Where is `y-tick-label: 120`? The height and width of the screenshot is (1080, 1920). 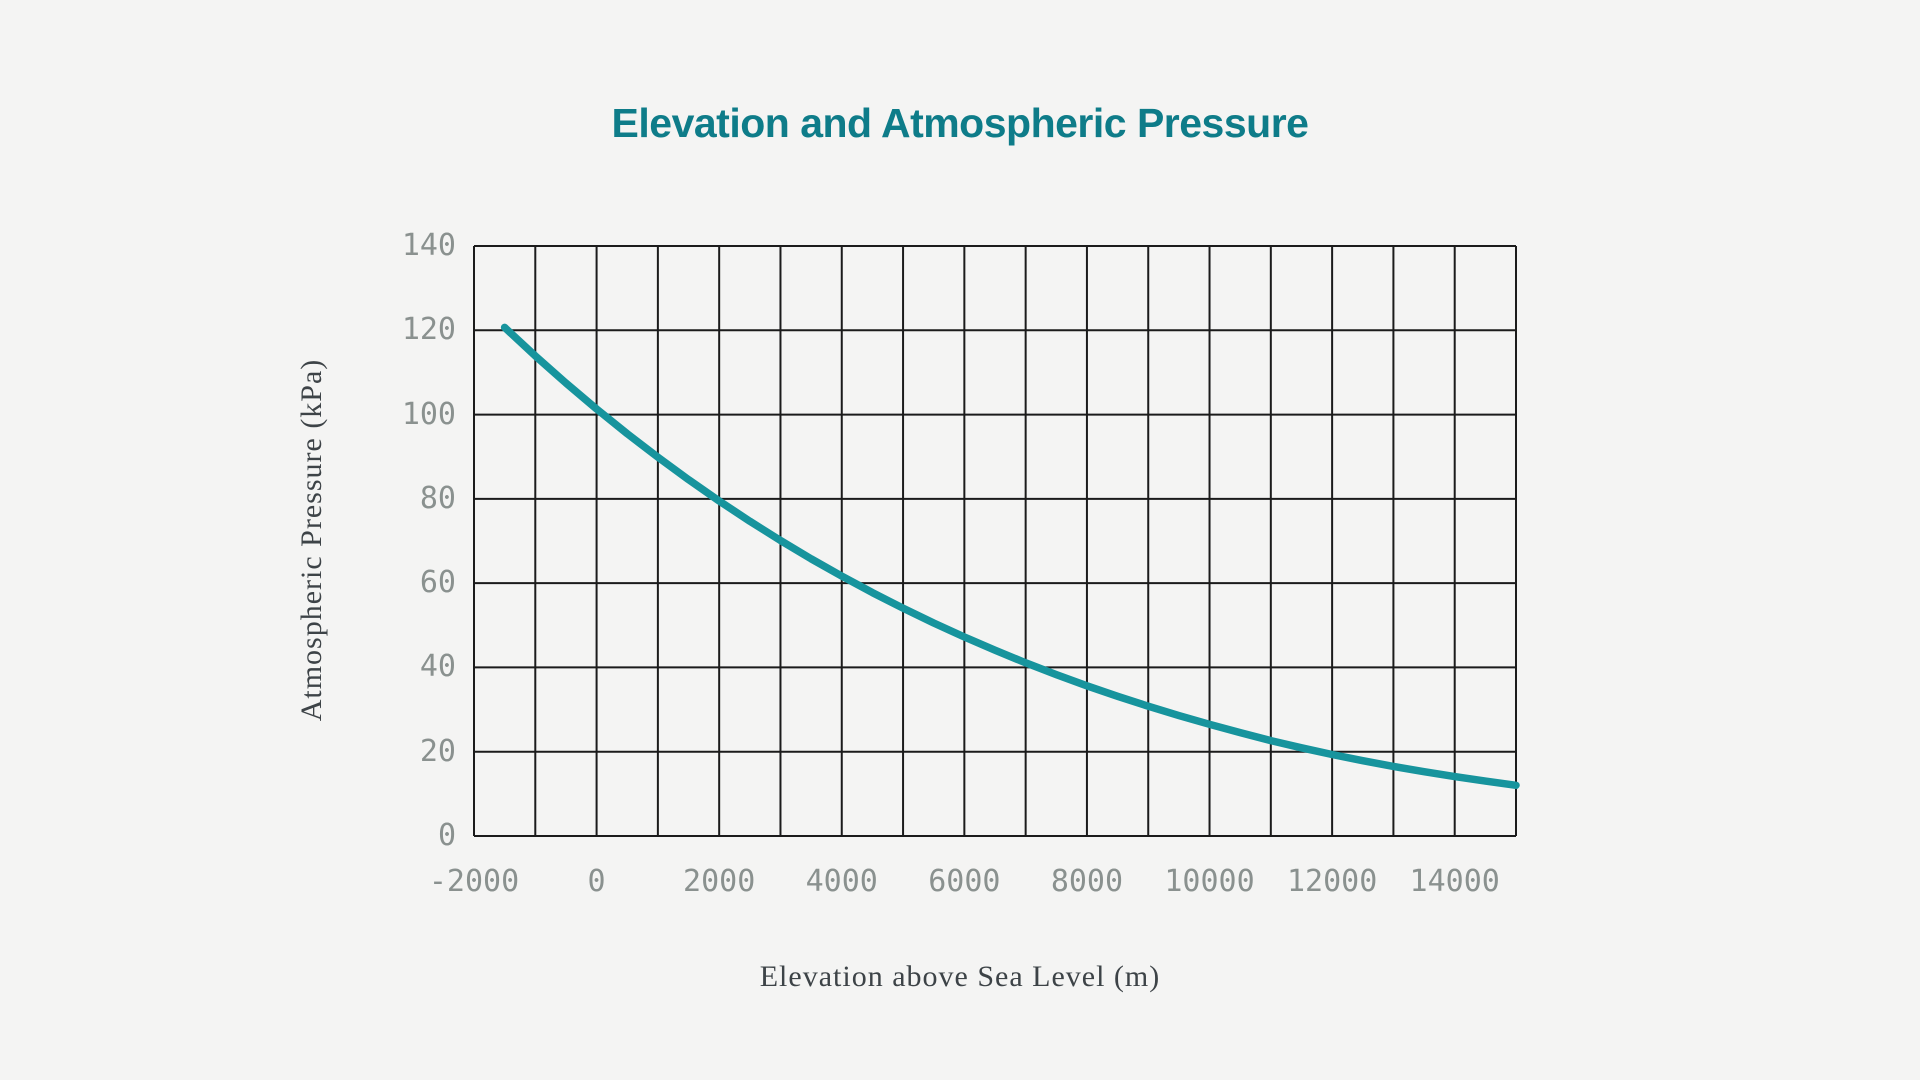 y-tick-label: 120 is located at coordinates (428, 330).